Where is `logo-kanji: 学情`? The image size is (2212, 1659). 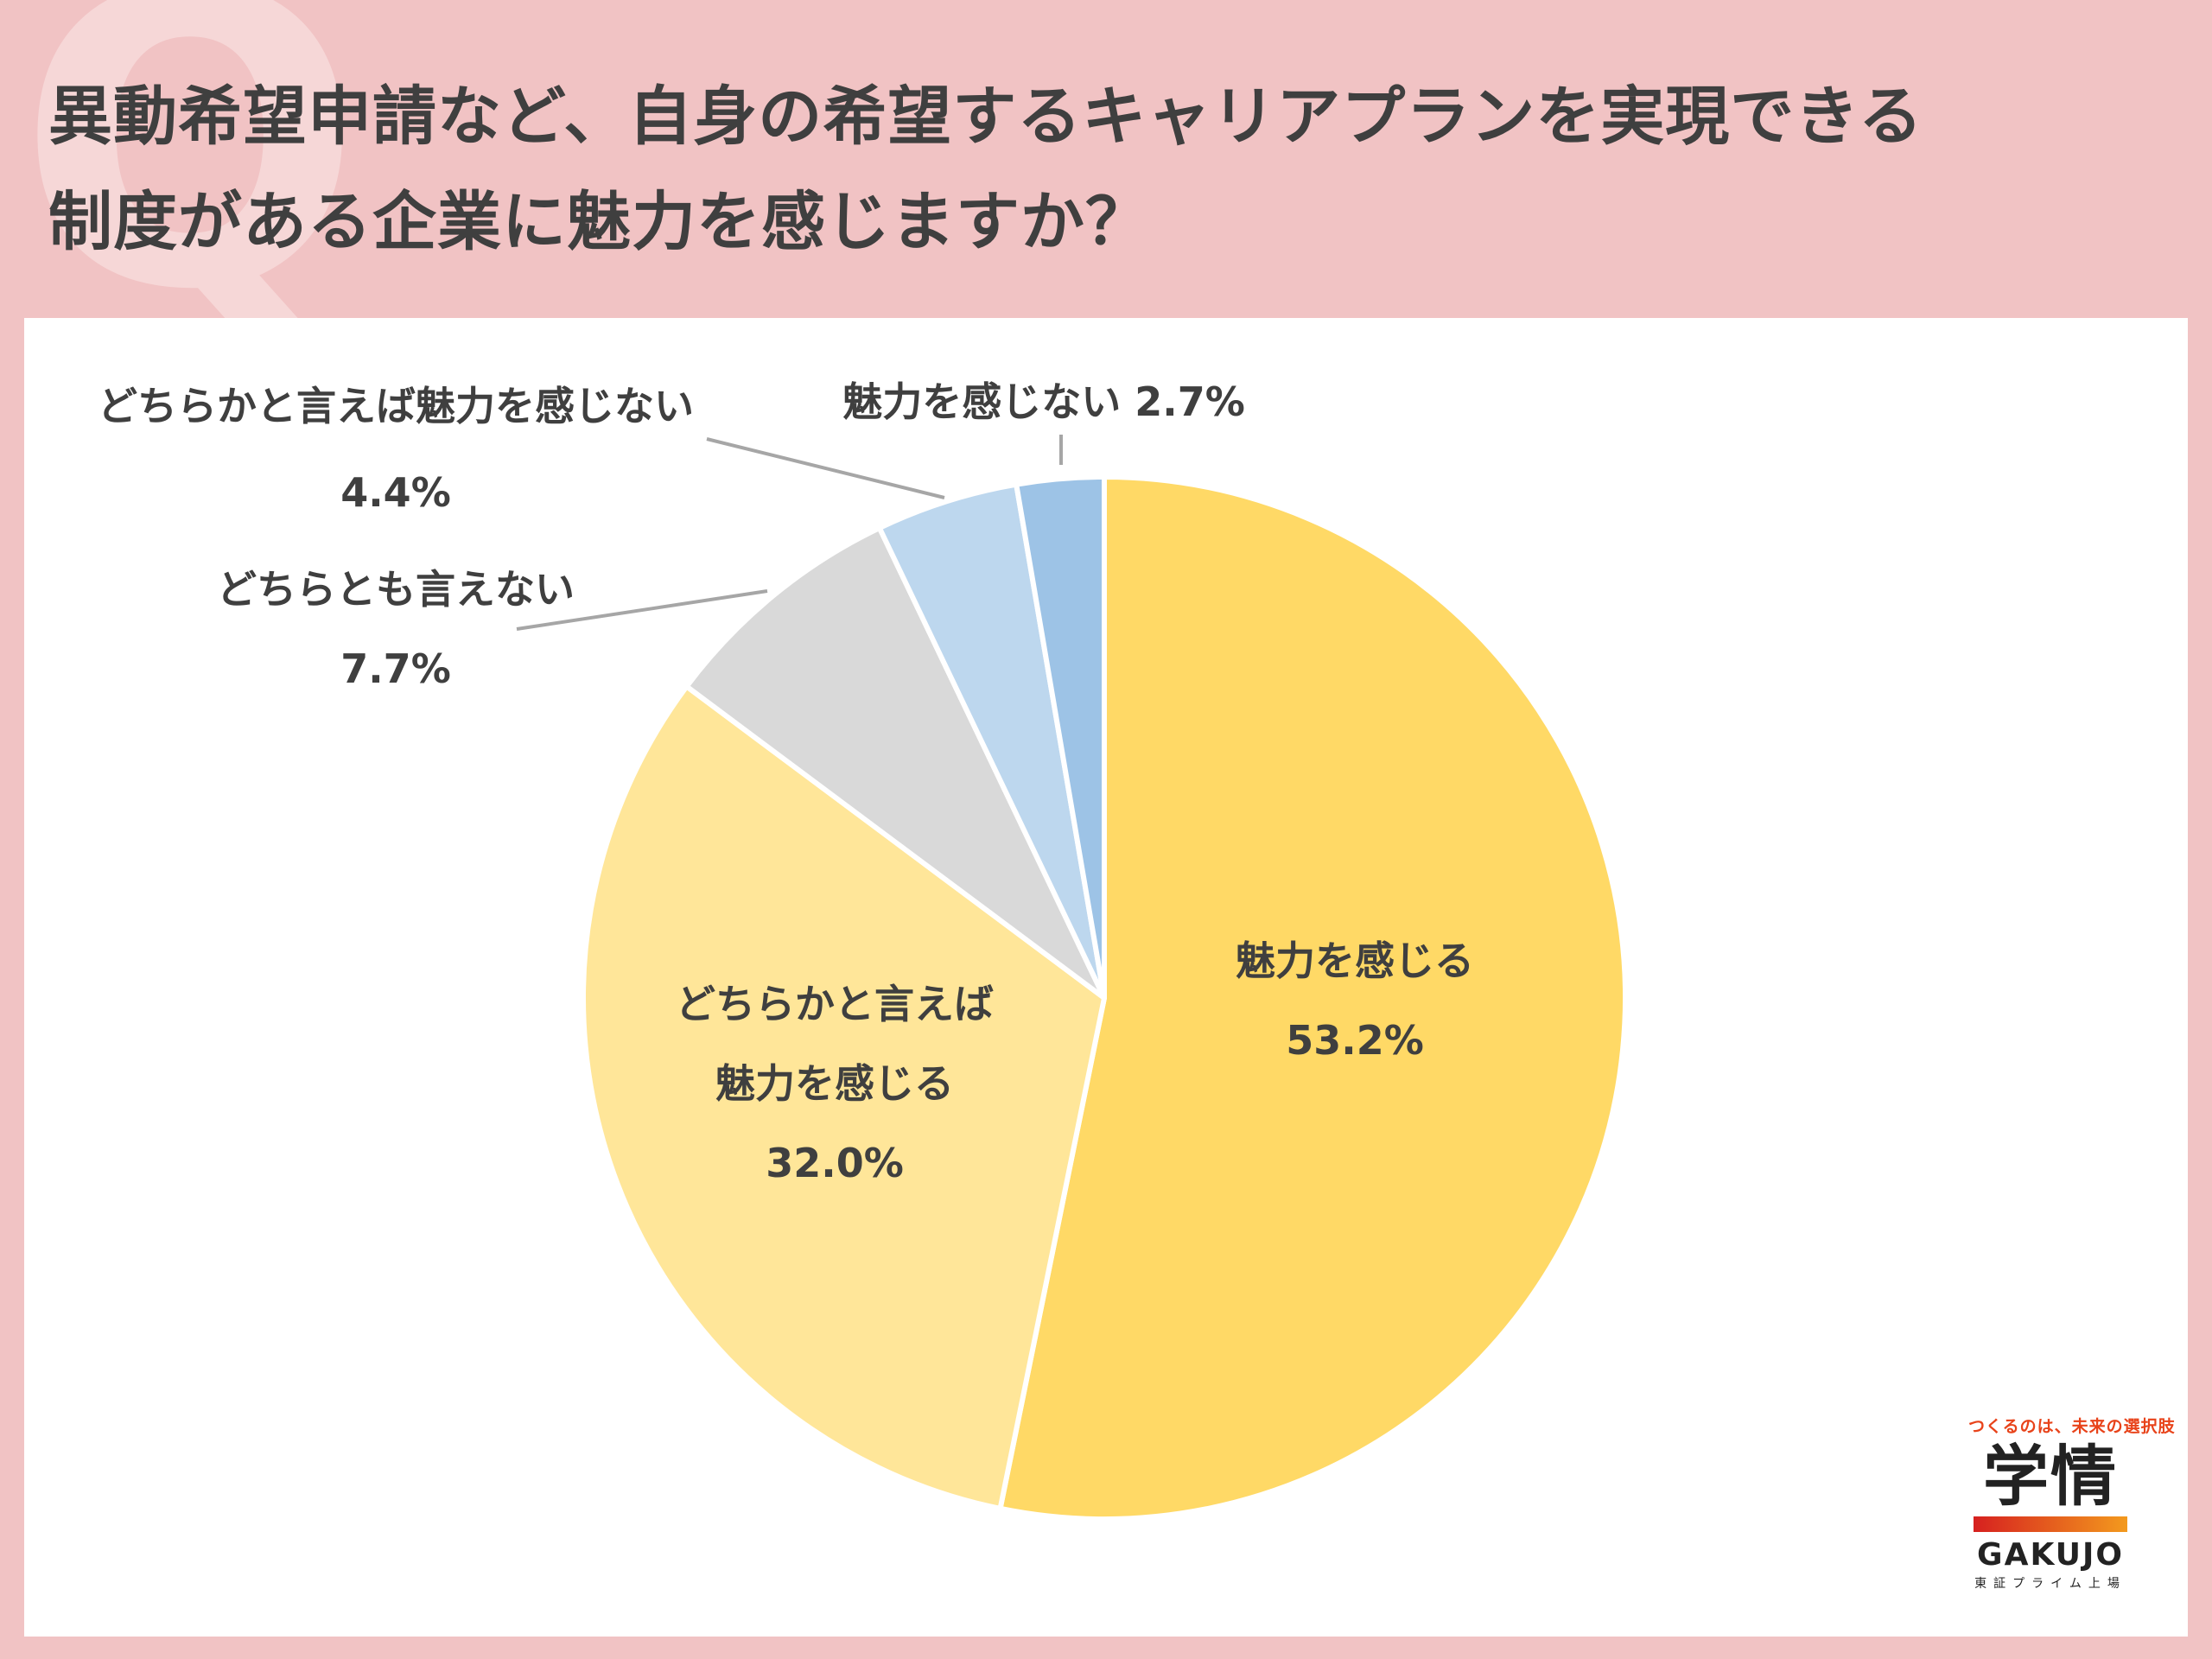
logo-kanji: 学情 is located at coordinates (2050, 1477).